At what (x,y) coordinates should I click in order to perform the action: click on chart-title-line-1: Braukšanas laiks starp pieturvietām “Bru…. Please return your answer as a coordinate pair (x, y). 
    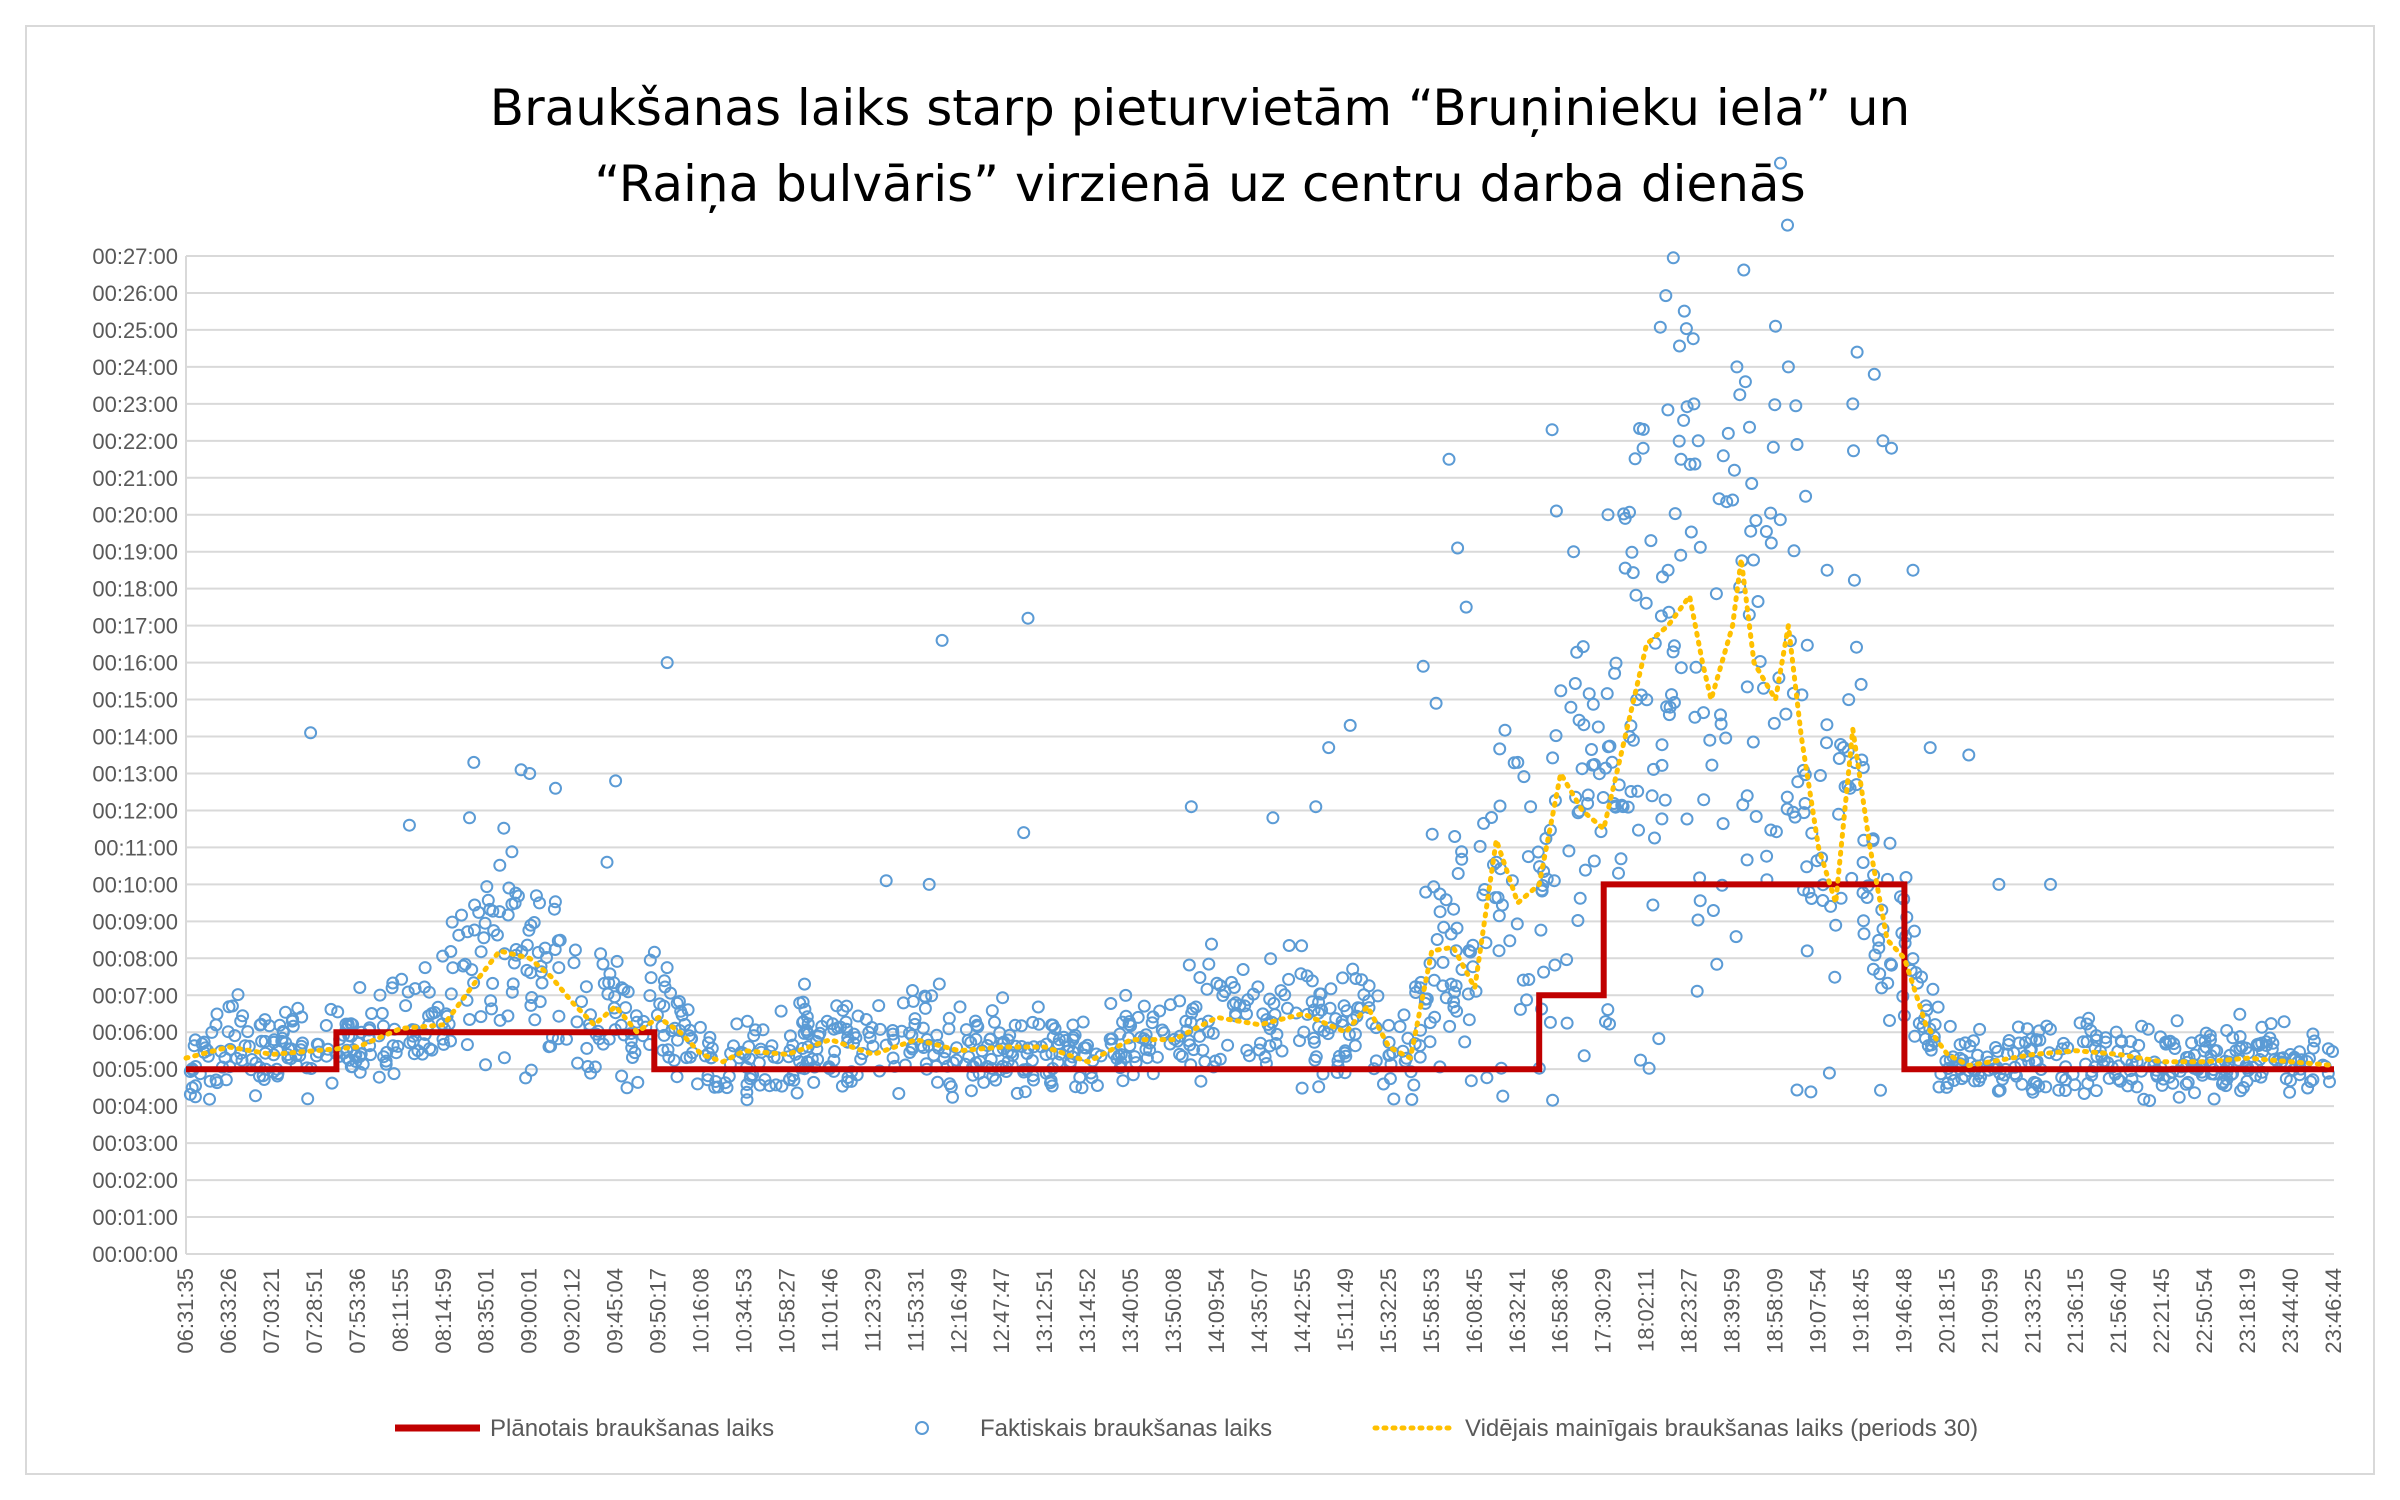
    Looking at the image, I should click on (1200, 108).